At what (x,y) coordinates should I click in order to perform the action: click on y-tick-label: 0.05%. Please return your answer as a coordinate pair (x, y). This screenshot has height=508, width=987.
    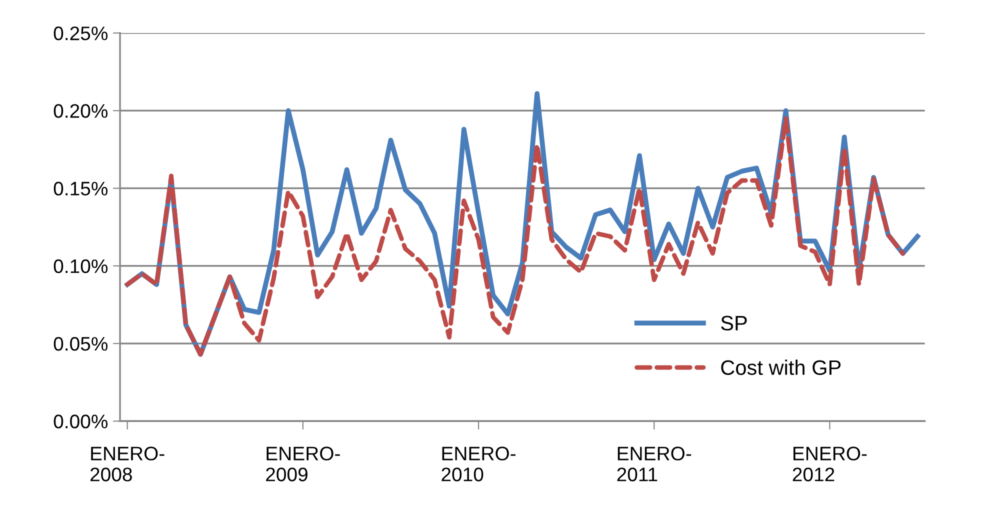
    Looking at the image, I should click on (81, 343).